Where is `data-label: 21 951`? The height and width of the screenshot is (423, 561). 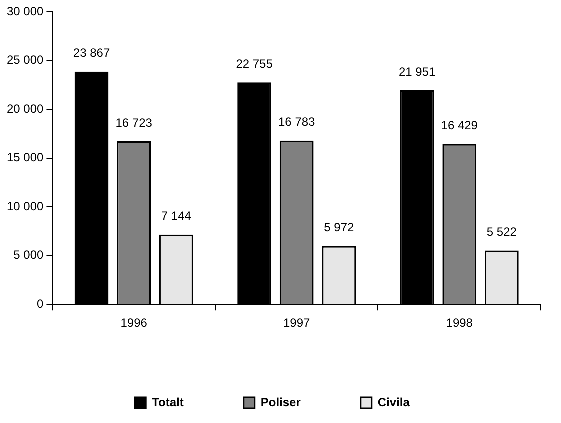 data-label: 21 951 is located at coordinates (417, 71).